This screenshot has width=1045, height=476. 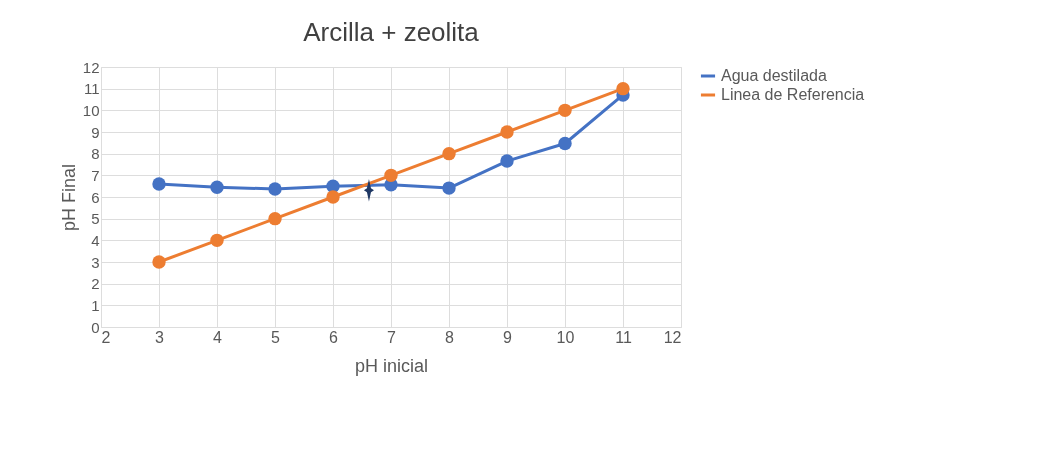 I want to click on y-axis-title: pH Final, so click(x=68, y=197).